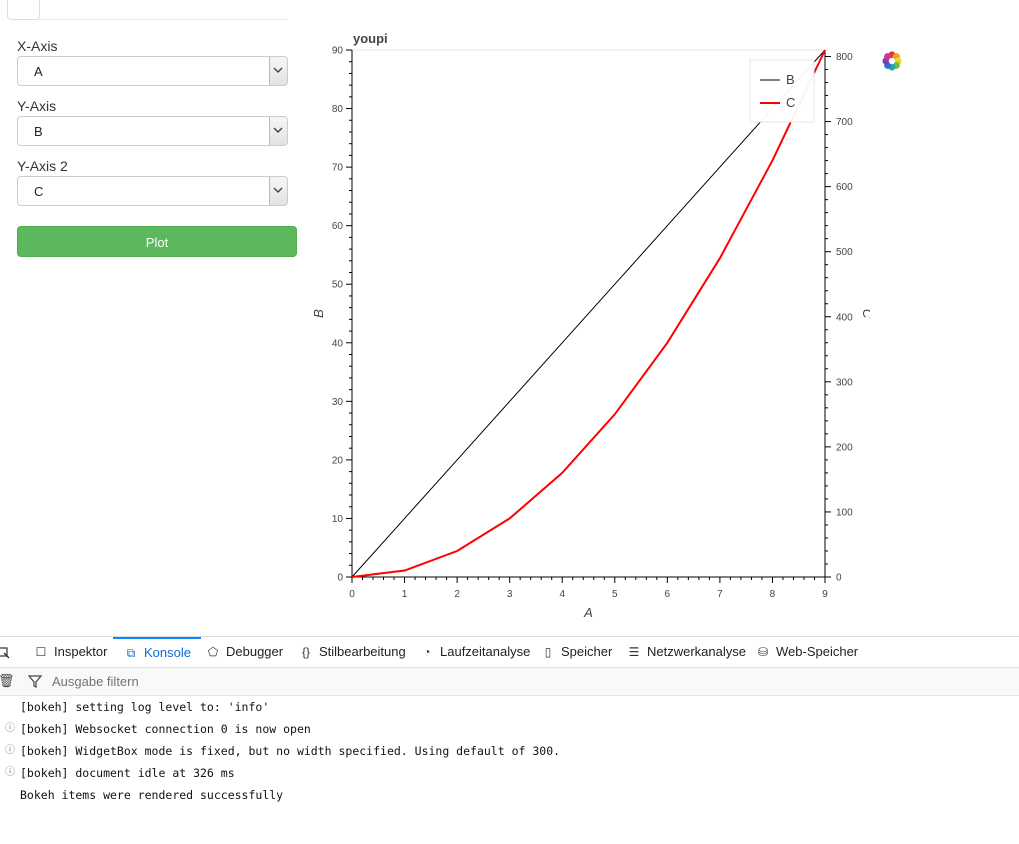  I want to click on y2-tick-label: 800, so click(844, 57).